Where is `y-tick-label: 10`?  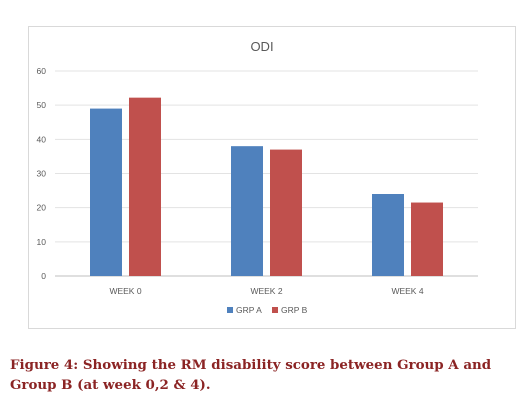 y-tick-label: 10 is located at coordinates (42, 242).